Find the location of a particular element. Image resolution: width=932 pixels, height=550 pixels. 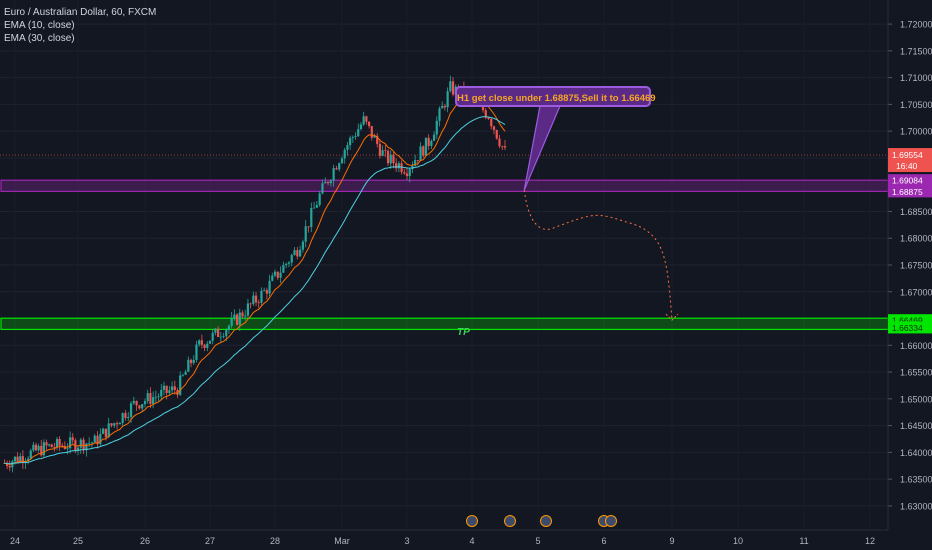

x-tick-label: 26 is located at coordinates (145, 541).